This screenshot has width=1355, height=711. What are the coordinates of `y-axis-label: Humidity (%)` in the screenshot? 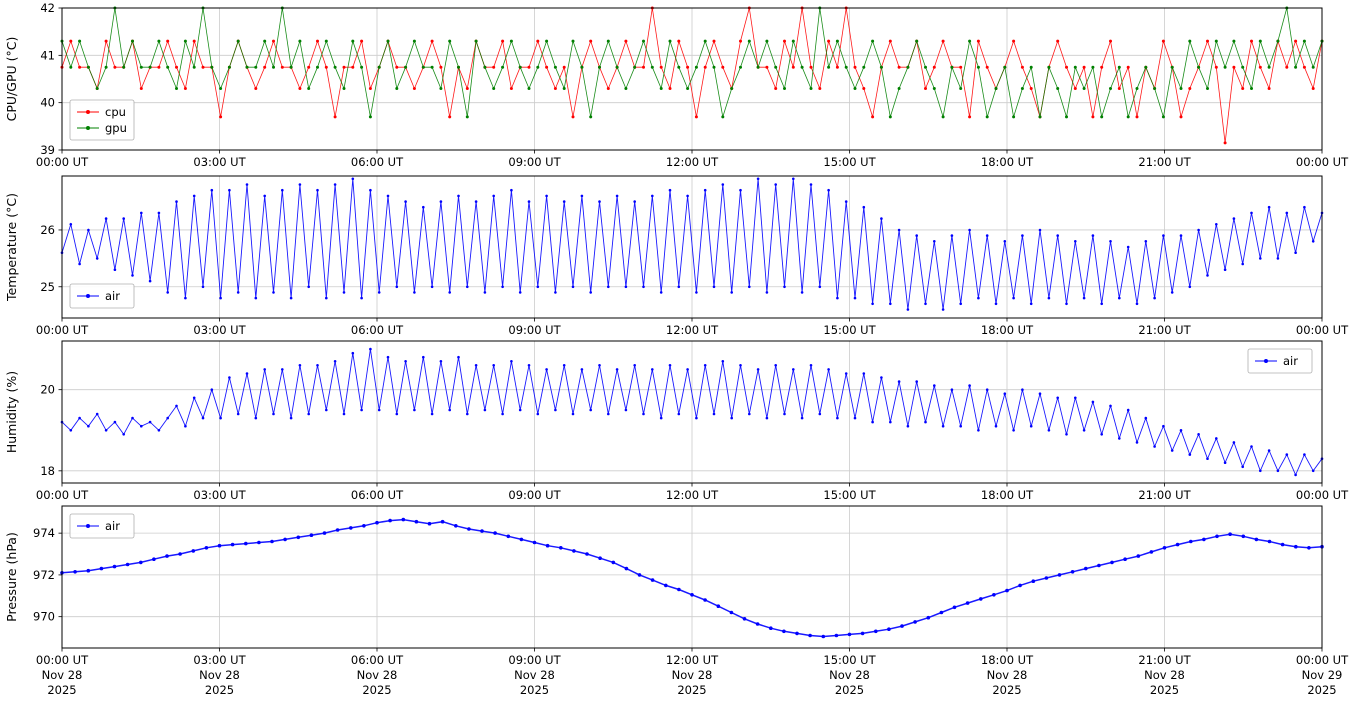 It's located at (11, 412).